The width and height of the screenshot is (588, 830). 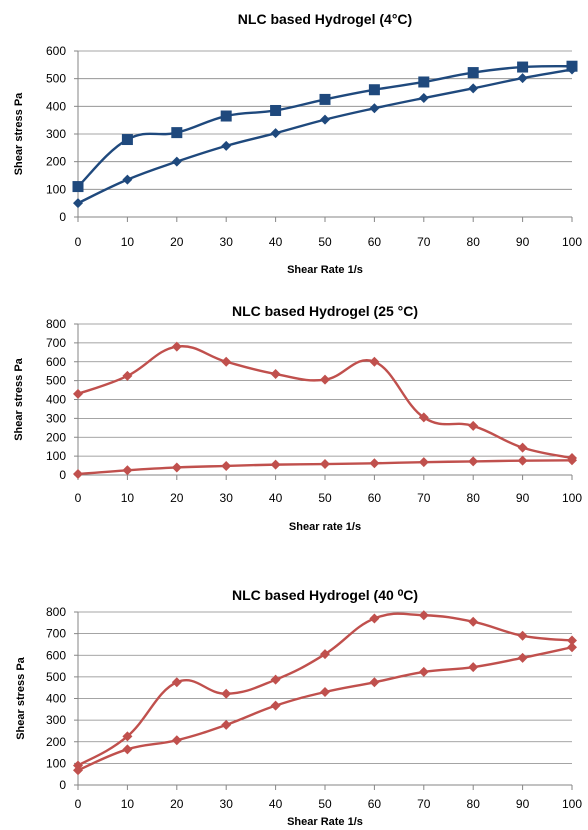 What do you see at coordinates (325, 19) in the screenshot?
I see `chart-title: NLC based Hydrogel (4°C)` at bounding box center [325, 19].